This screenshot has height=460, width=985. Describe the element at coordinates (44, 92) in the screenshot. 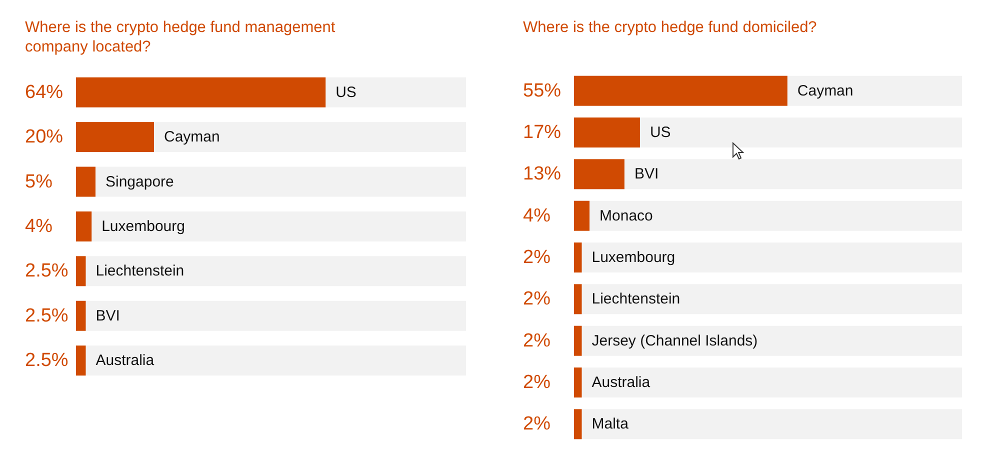

I see `data-label: 64%` at that location.